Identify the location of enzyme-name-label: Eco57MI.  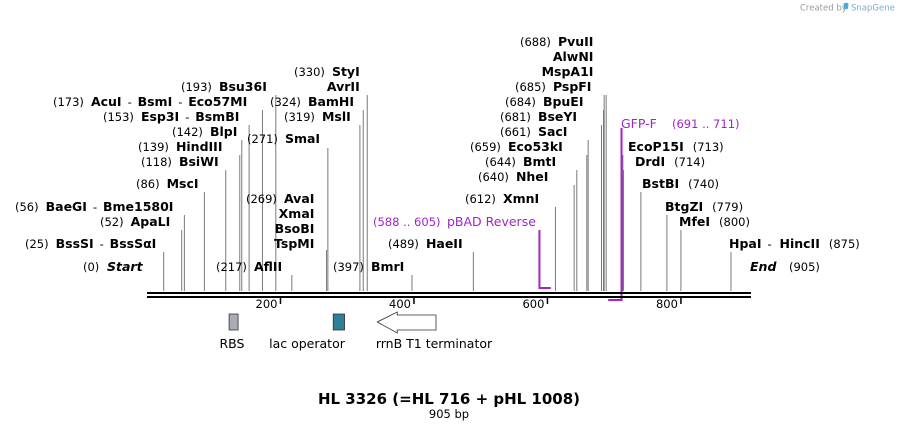
(217, 101).